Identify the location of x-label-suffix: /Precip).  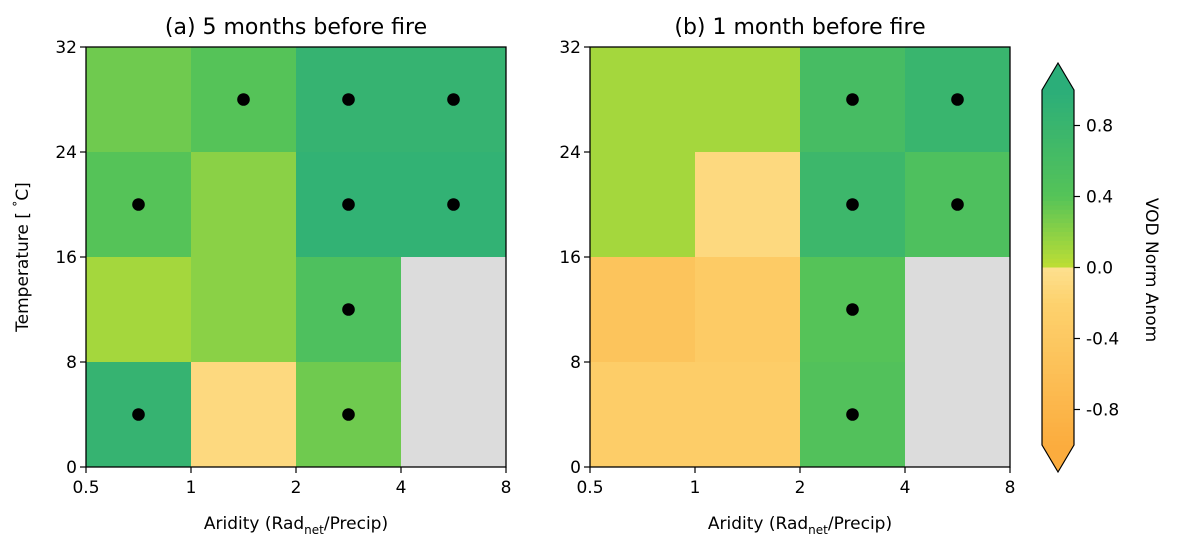
(356, 524).